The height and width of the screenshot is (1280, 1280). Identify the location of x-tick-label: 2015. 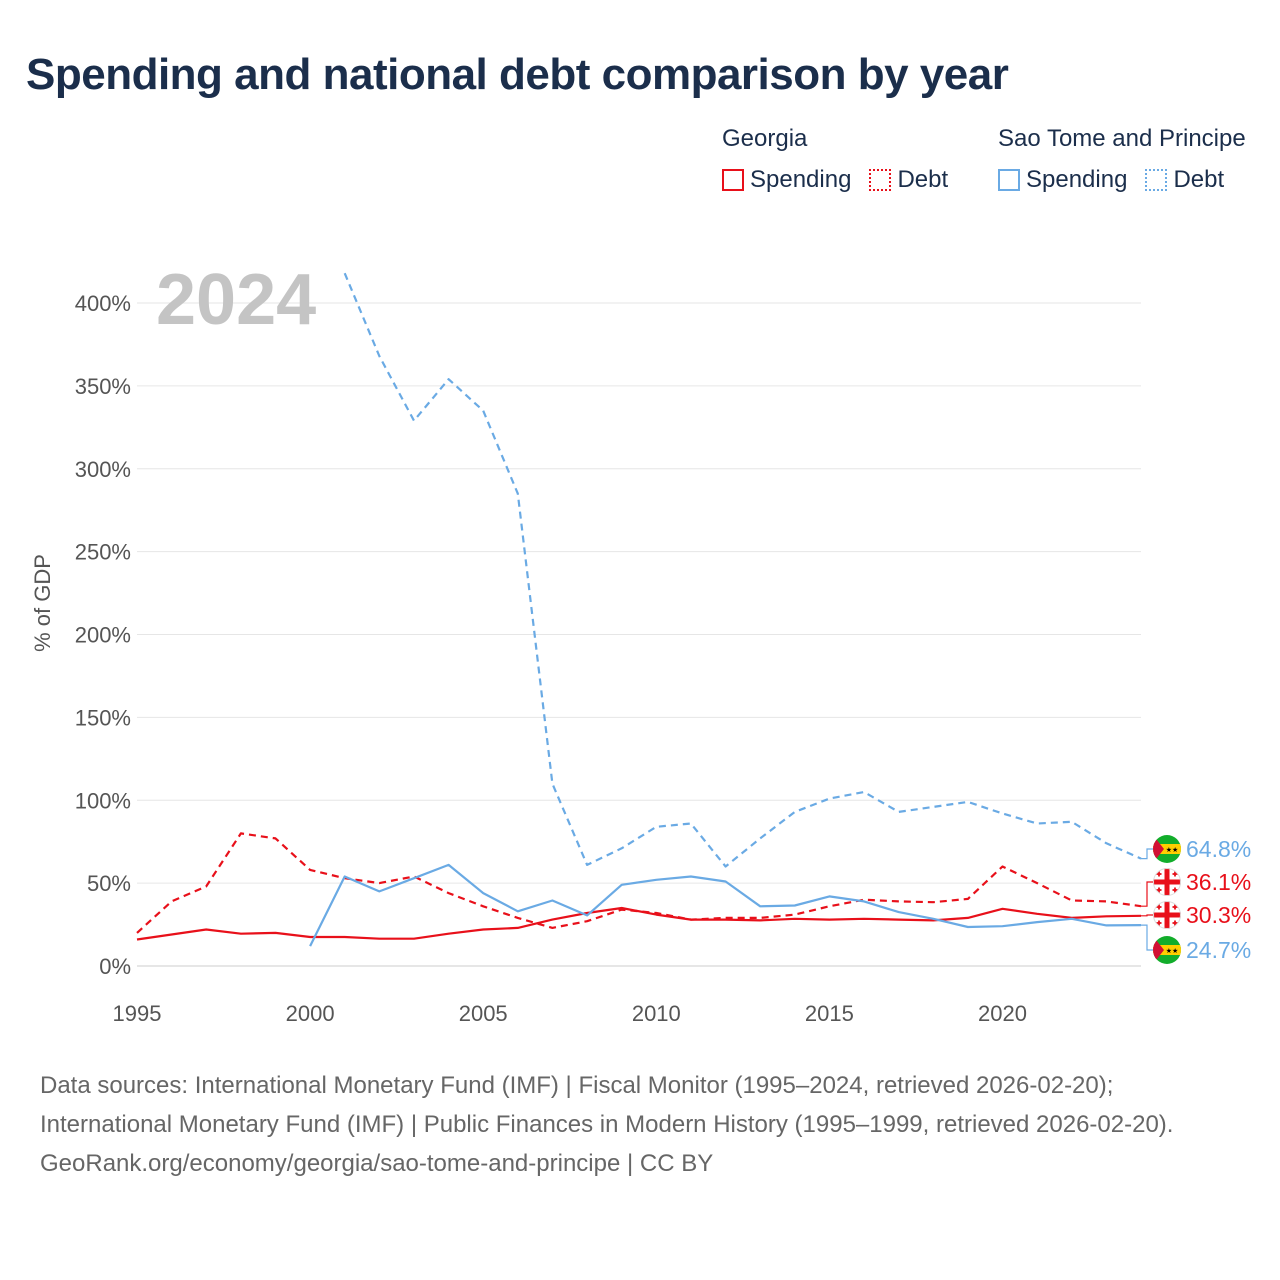
(829, 1013).